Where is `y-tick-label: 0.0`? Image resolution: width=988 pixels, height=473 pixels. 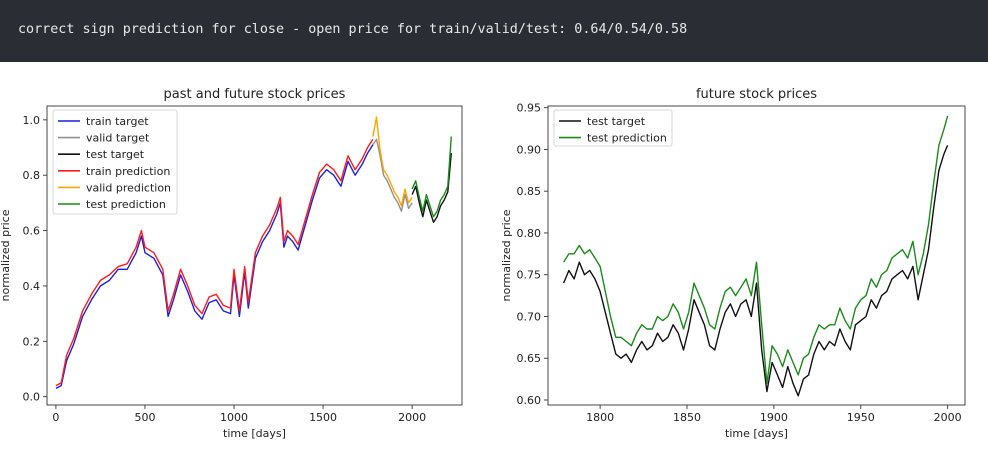
y-tick-label: 0.0 is located at coordinates (32, 397).